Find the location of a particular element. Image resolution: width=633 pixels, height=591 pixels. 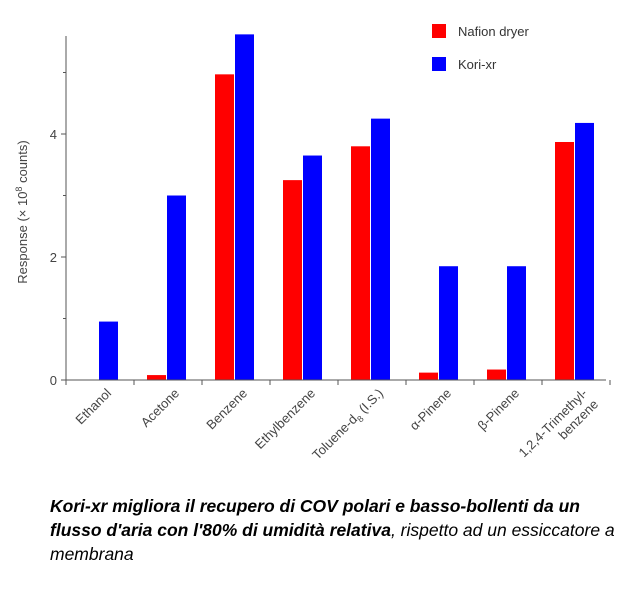

legend-swatch-nafion-dryer is located at coordinates (439, 31).